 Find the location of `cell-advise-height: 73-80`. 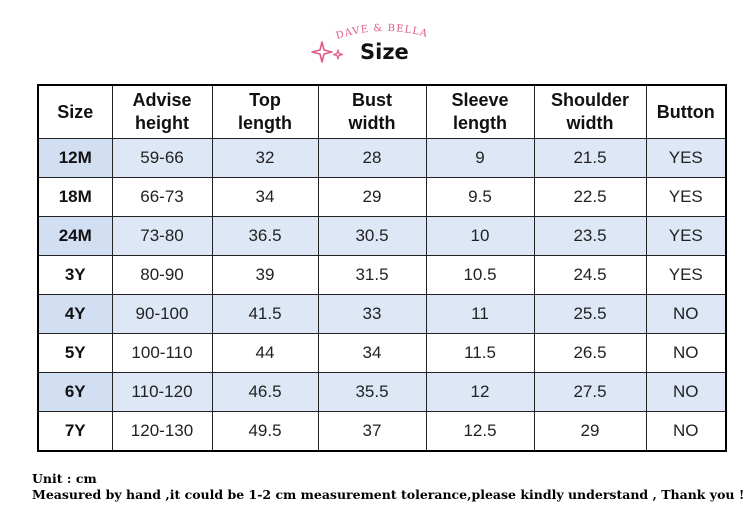

cell-advise-height: 73-80 is located at coordinates (162, 236).